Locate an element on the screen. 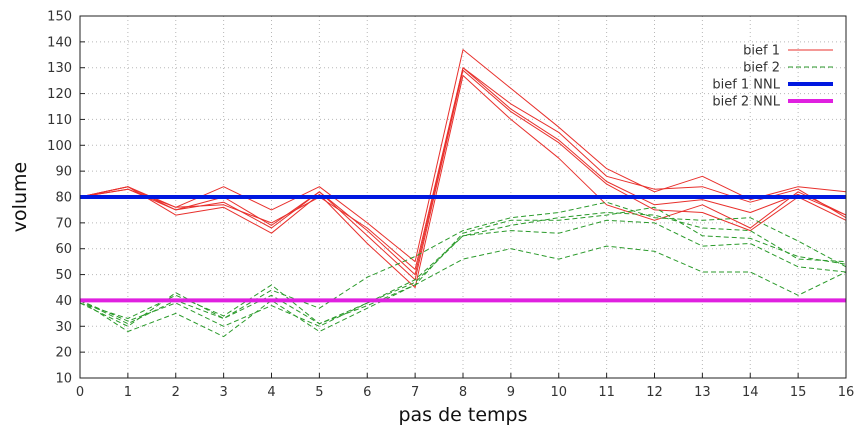  x-tick-label: 11 is located at coordinates (606, 392).